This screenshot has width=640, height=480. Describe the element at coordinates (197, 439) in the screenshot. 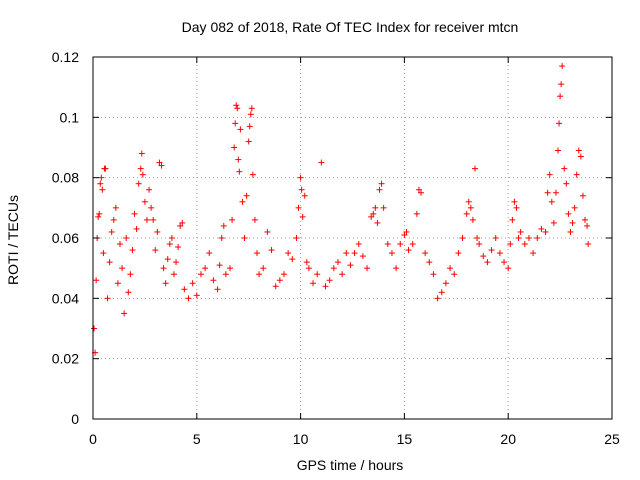

I see `x-tick-label: 5` at that location.